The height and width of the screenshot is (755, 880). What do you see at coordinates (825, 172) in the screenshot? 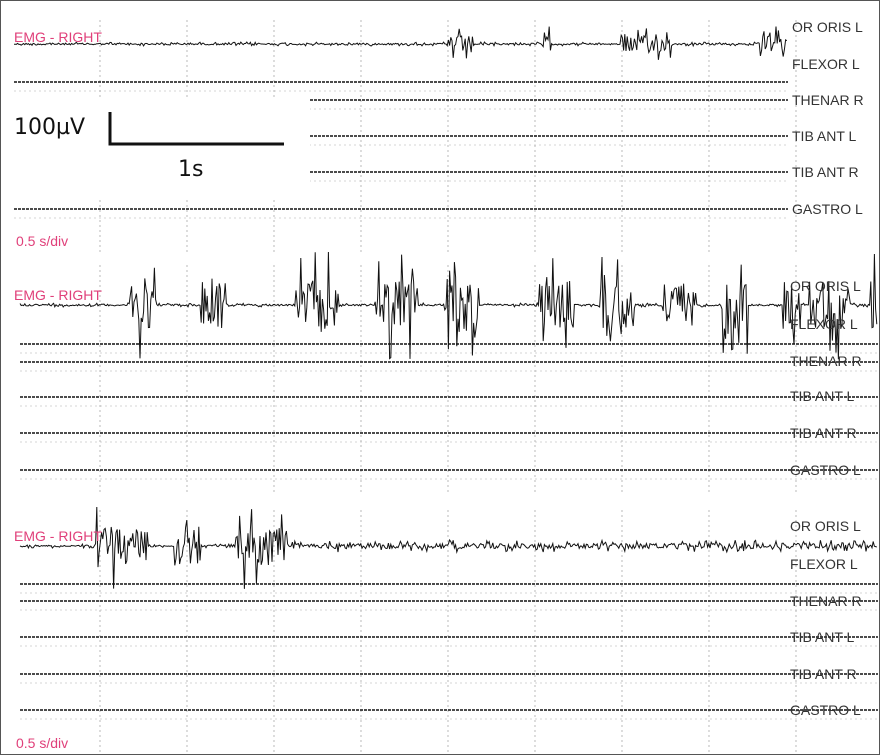
I see `panel1-channel-tib-ant-r: TIB ANT R` at bounding box center [825, 172].